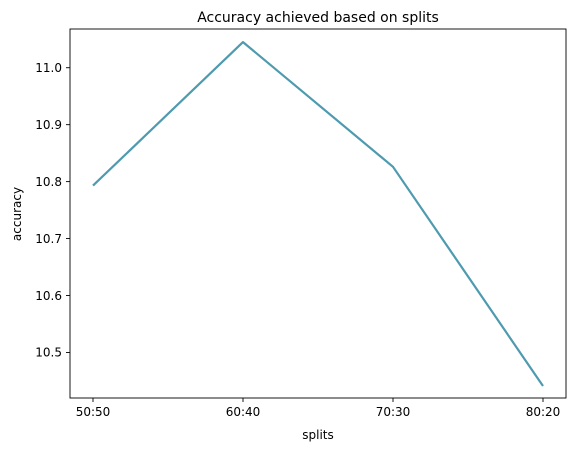 Image resolution: width=576 pixels, height=453 pixels. I want to click on y-tick-label: 10.8, so click(48, 182).